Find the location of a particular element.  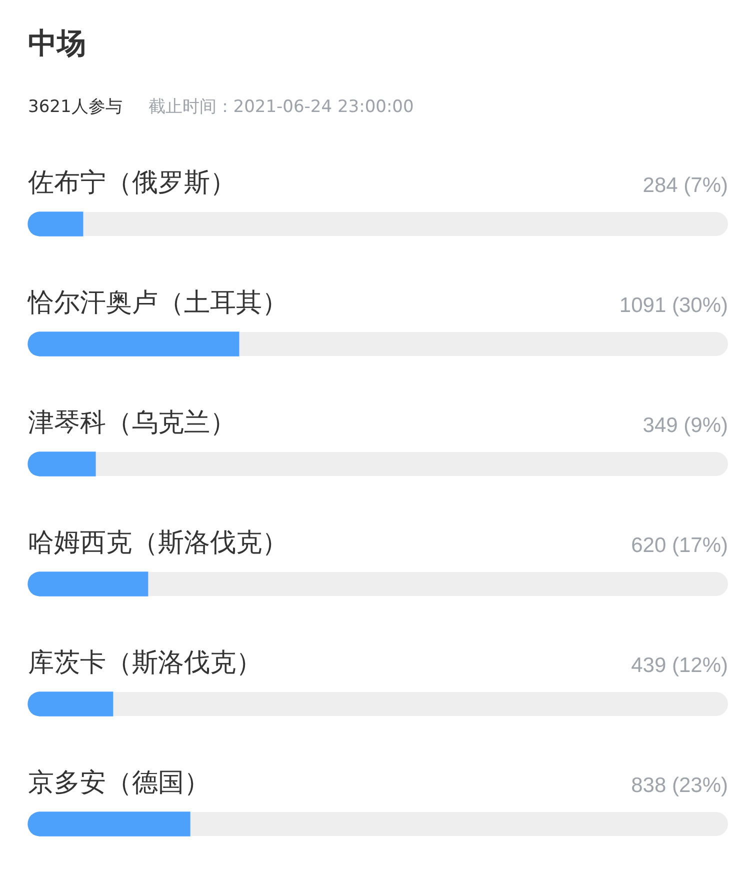

data-label: 620 (17%) is located at coordinates (679, 545).